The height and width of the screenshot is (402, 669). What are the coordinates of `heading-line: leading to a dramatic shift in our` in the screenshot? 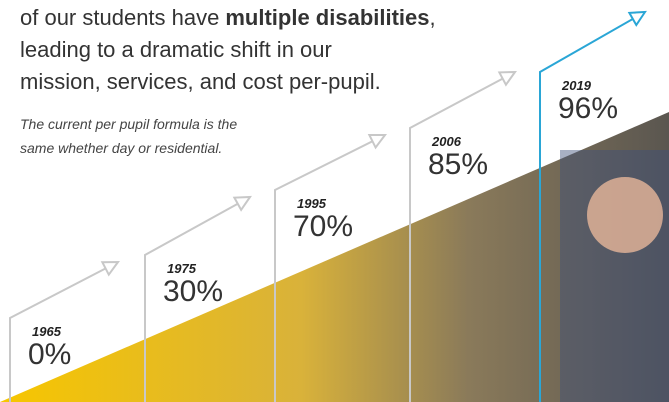 It's located at (176, 49).